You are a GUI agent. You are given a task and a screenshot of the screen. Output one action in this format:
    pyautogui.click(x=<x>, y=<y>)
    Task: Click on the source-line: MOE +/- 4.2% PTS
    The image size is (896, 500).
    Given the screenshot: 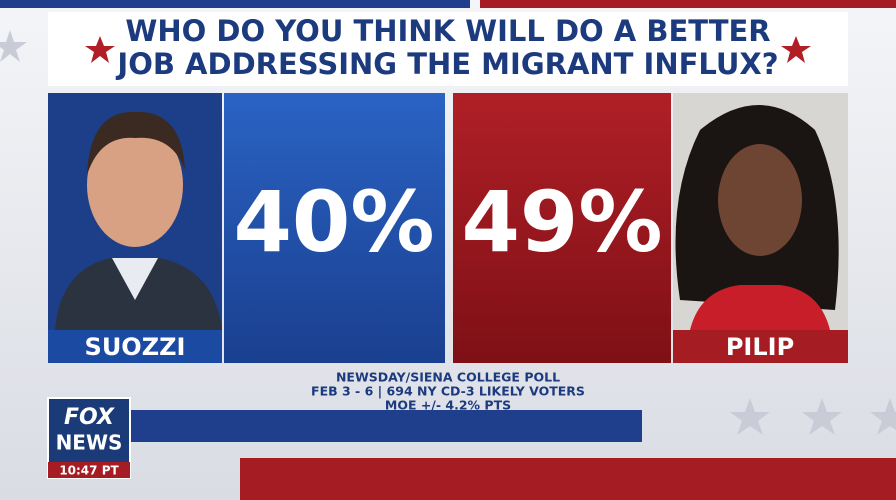 What is the action you would take?
    pyautogui.click(x=448, y=405)
    